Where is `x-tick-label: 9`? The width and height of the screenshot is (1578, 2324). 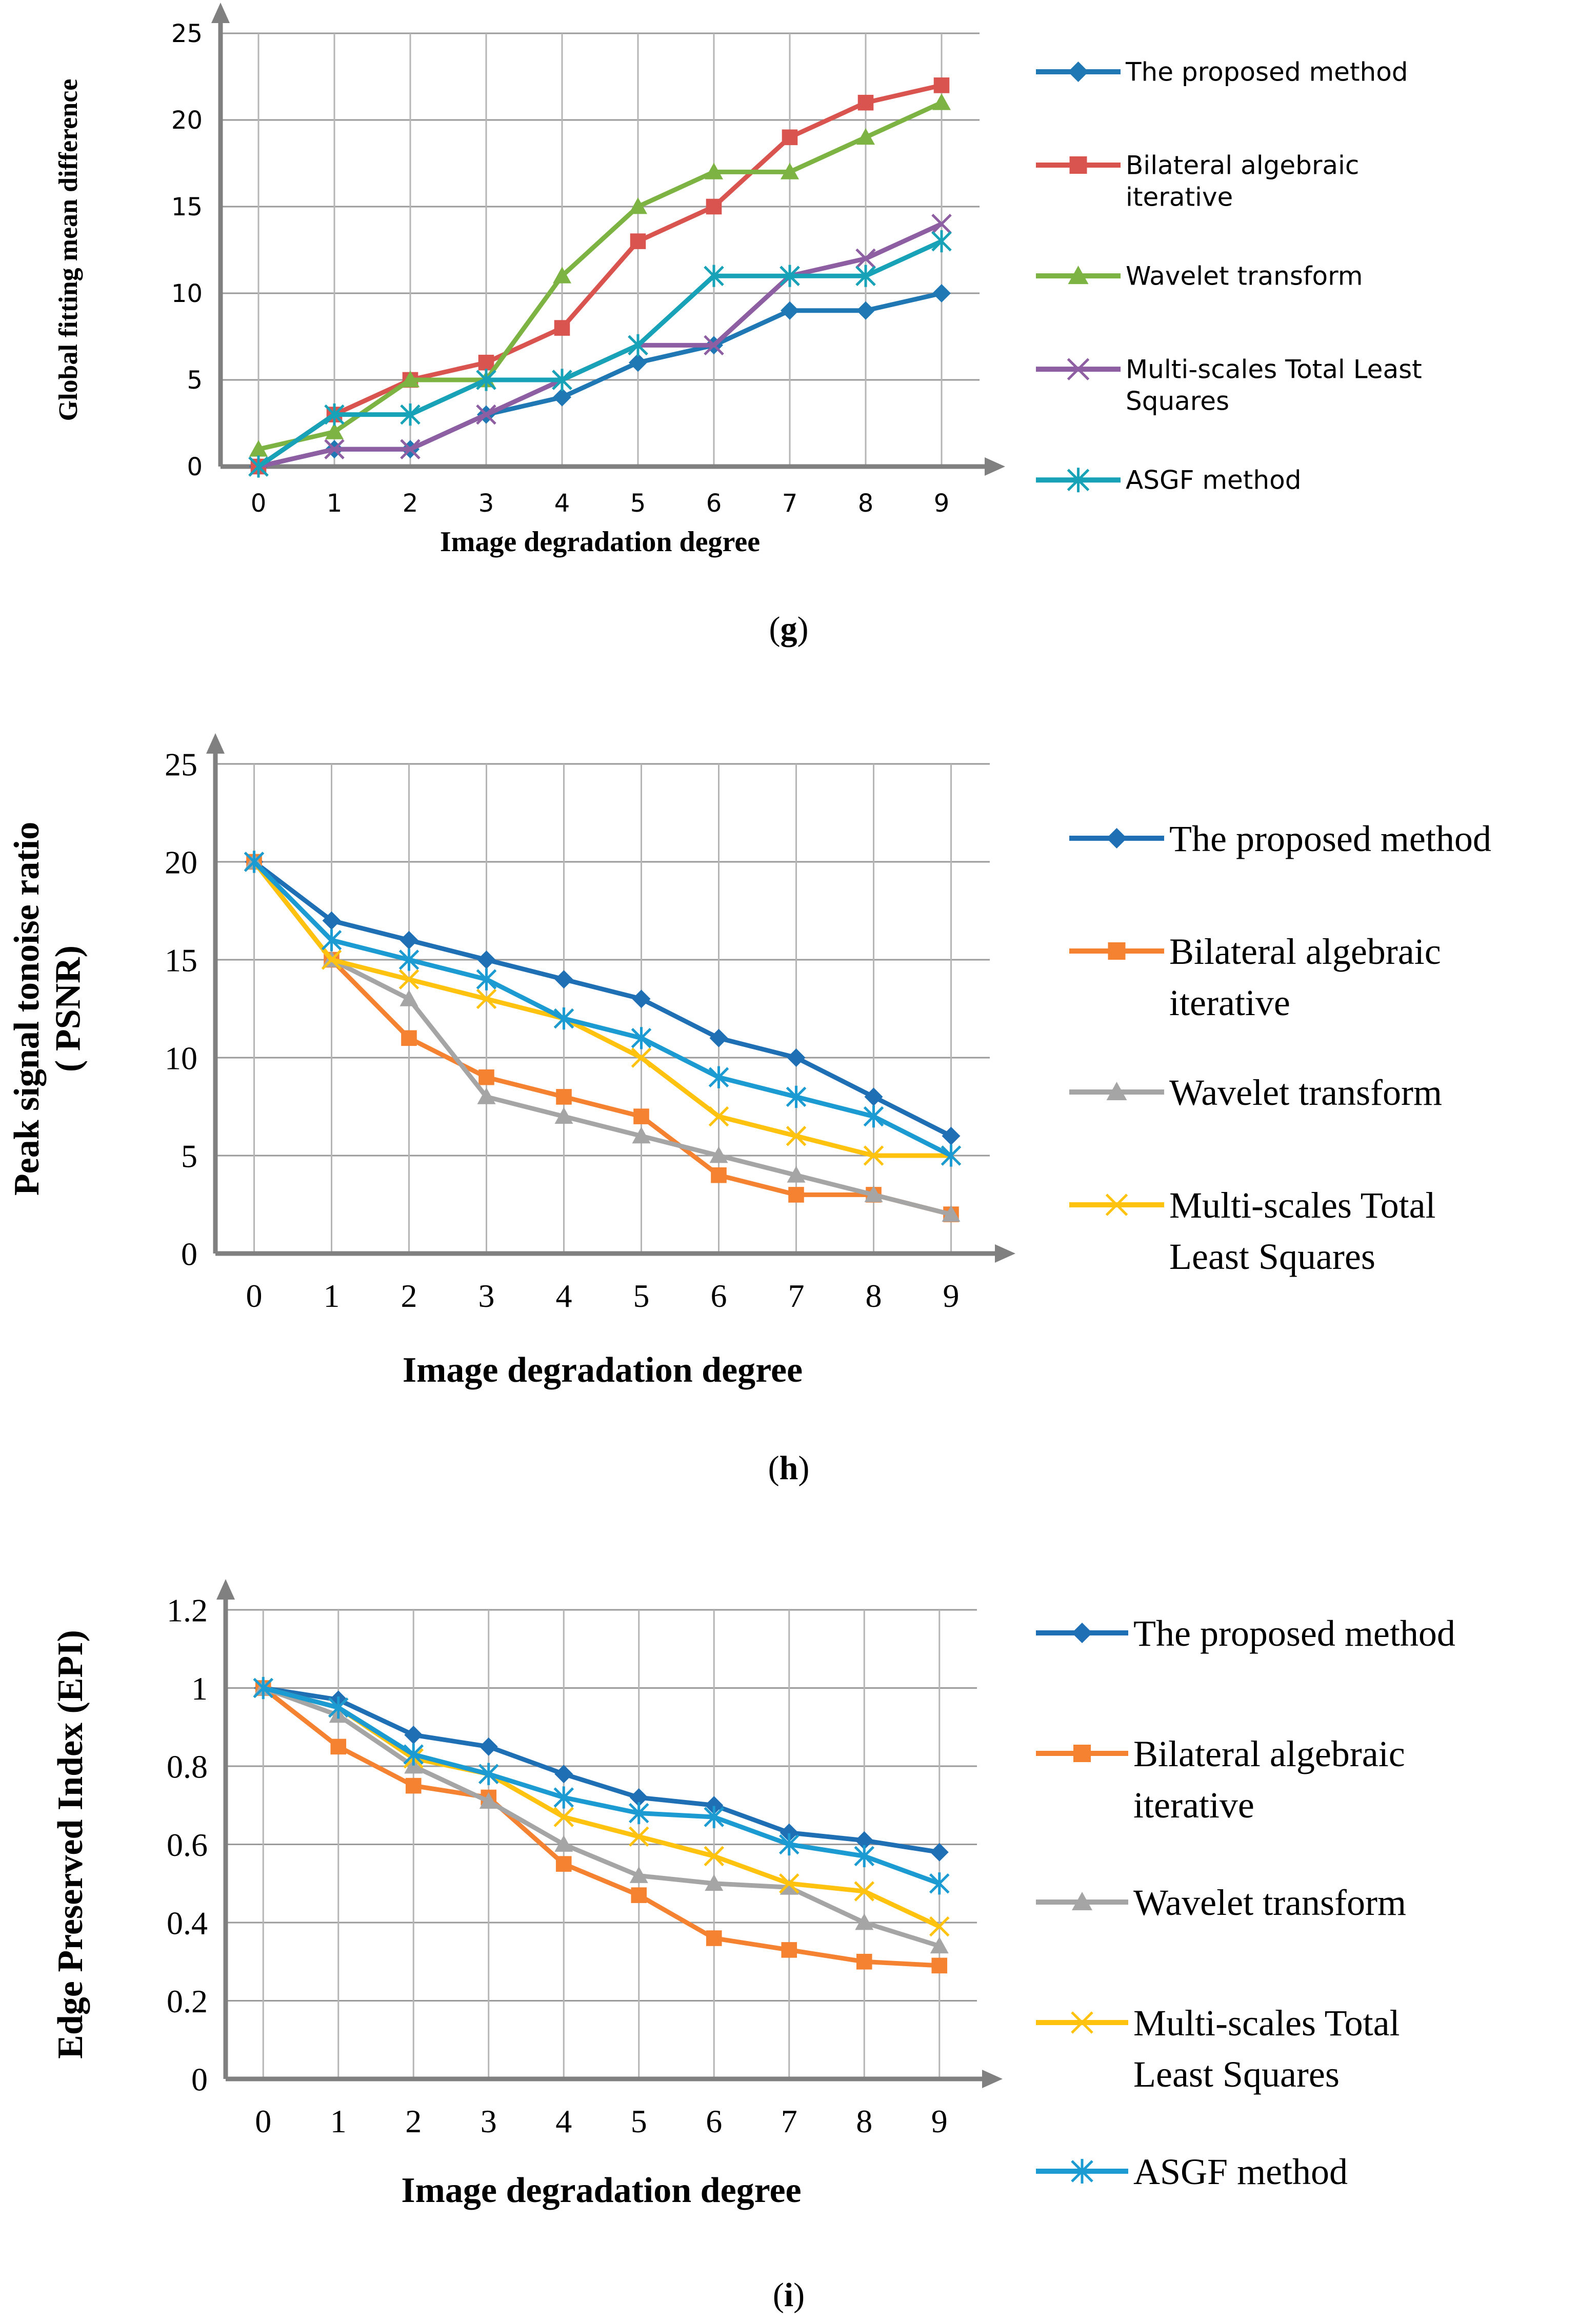 x-tick-label: 9 is located at coordinates (940, 2121).